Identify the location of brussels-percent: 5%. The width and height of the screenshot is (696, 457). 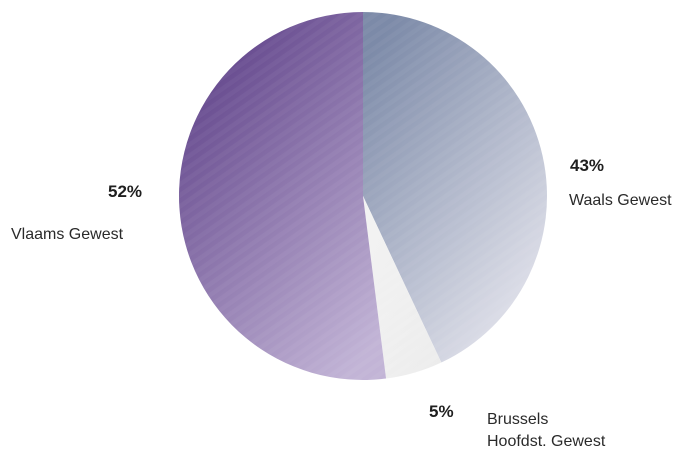
(441, 411).